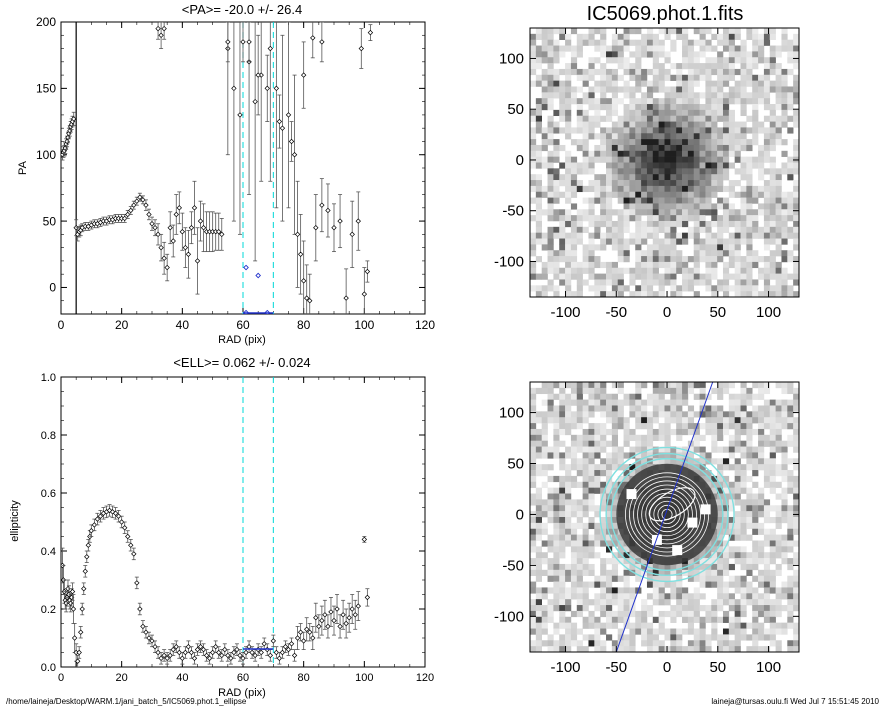 The width and height of the screenshot is (885, 708). What do you see at coordinates (50, 221) in the screenshot?
I see `y-tick-label: 50` at bounding box center [50, 221].